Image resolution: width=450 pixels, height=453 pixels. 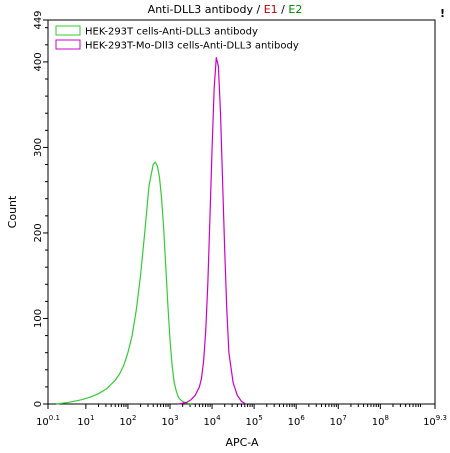 I want to click on x-tick-label: 10², so click(x=127, y=421).